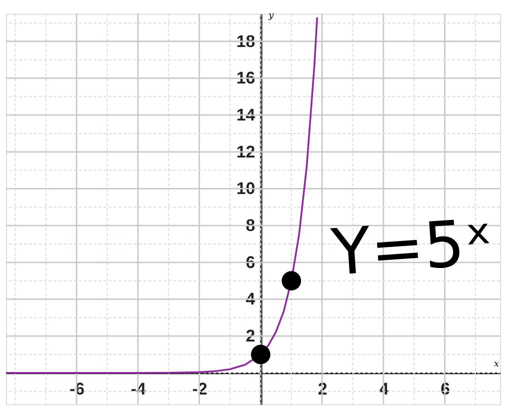 The width and height of the screenshot is (511, 407). What do you see at coordinates (412, 248) in the screenshot?
I see `annotation: Y=5ˣ` at bounding box center [412, 248].